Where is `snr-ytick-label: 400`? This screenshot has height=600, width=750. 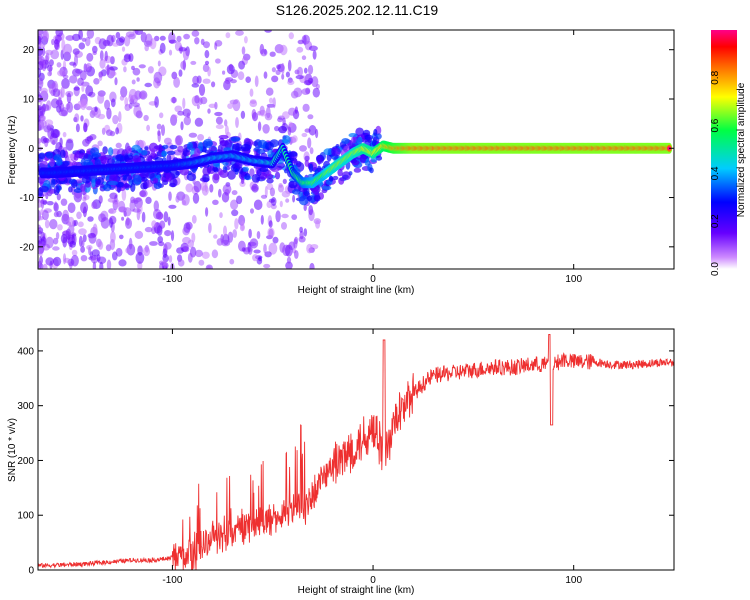
snr-ytick-label: 400 is located at coordinates (25, 351).